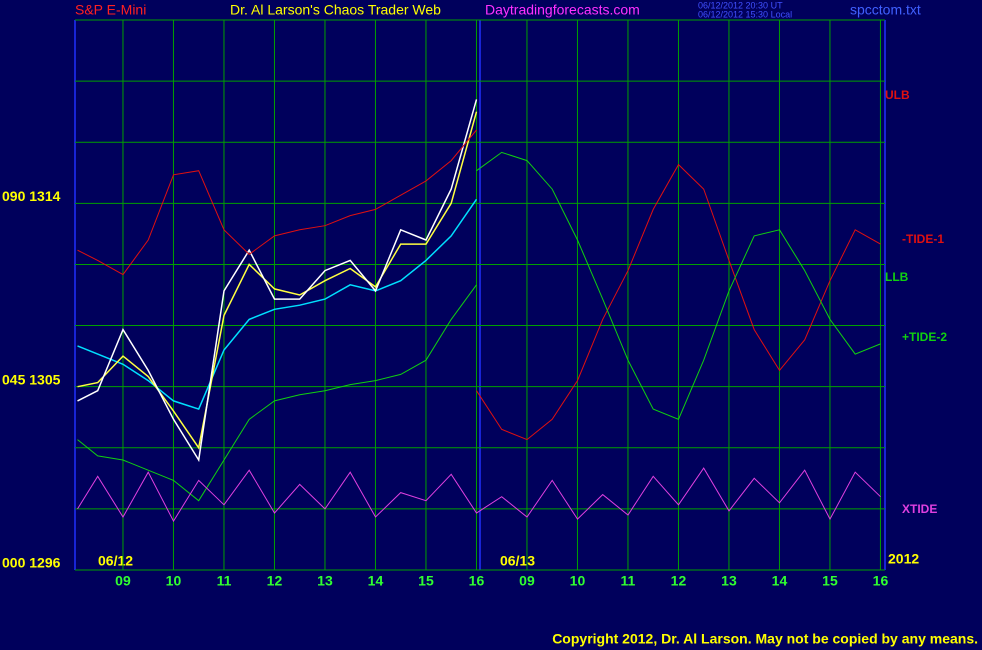  Describe the element at coordinates (745, 14) in the screenshot. I see `time-local: 06/12/2012 15:30 Local` at that location.